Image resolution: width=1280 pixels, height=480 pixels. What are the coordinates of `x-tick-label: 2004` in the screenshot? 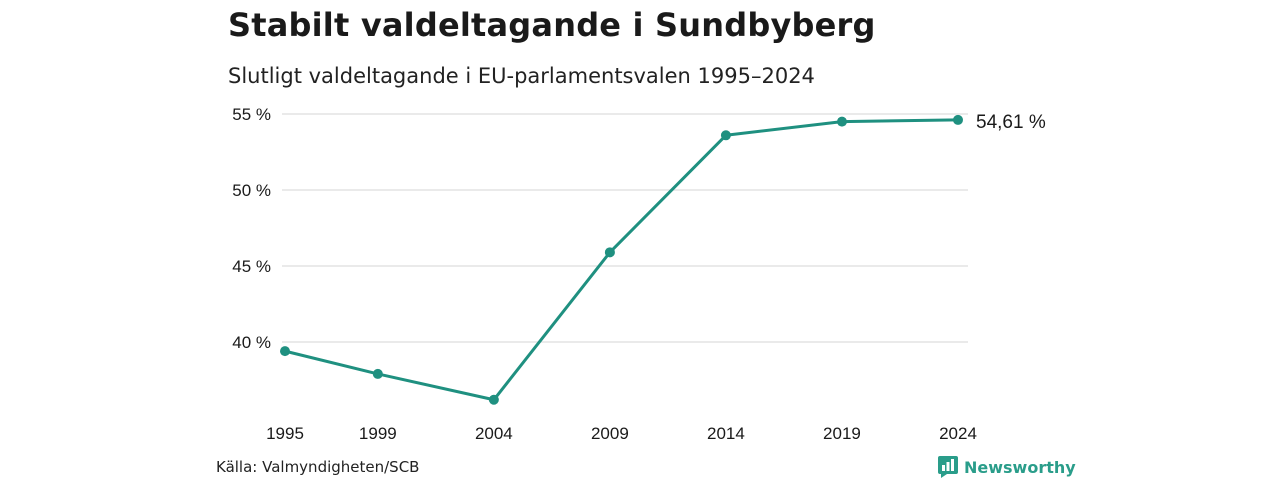 It's located at (494, 433).